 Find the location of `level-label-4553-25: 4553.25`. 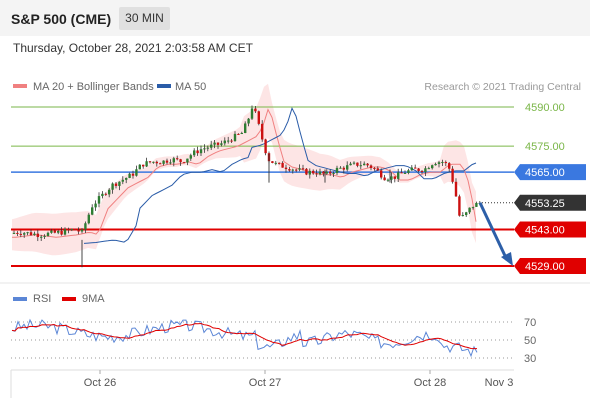

level-label-4553-25: 4553.25 is located at coordinates (545, 204).